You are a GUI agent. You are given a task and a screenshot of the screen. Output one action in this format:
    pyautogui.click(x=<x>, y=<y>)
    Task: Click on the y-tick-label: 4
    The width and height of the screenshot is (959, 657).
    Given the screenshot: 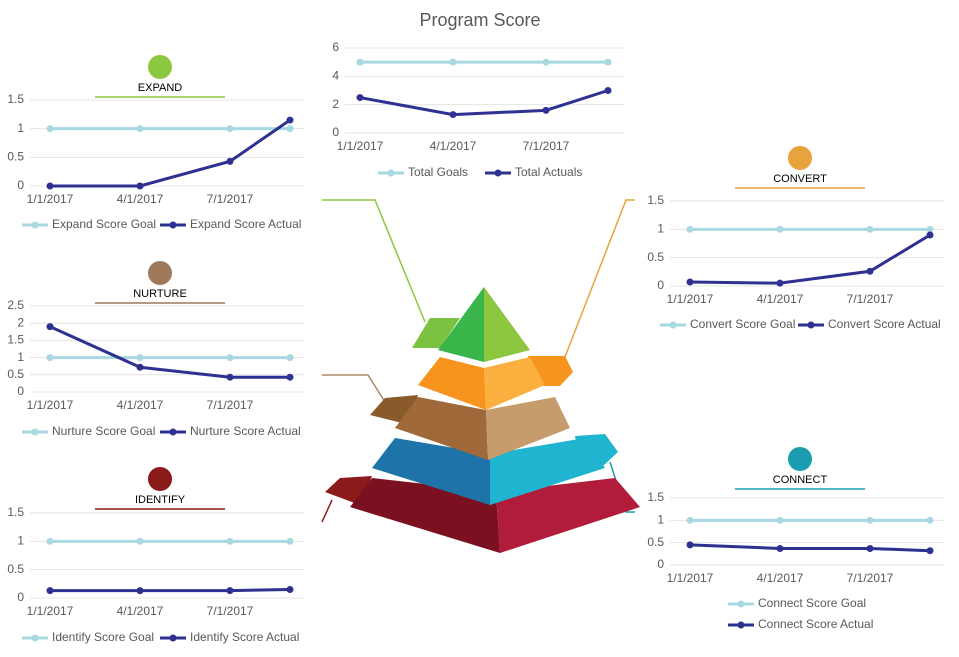 What is the action you would take?
    pyautogui.click(x=335, y=76)
    